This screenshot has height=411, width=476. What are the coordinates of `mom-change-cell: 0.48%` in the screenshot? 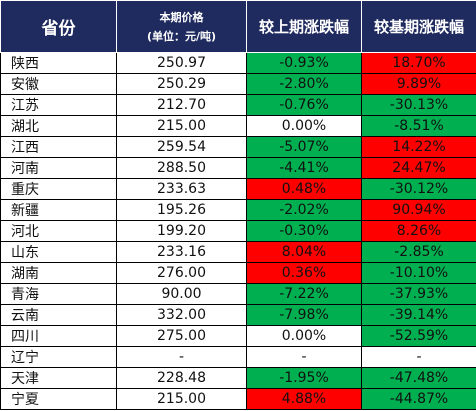 It's located at (304, 189).